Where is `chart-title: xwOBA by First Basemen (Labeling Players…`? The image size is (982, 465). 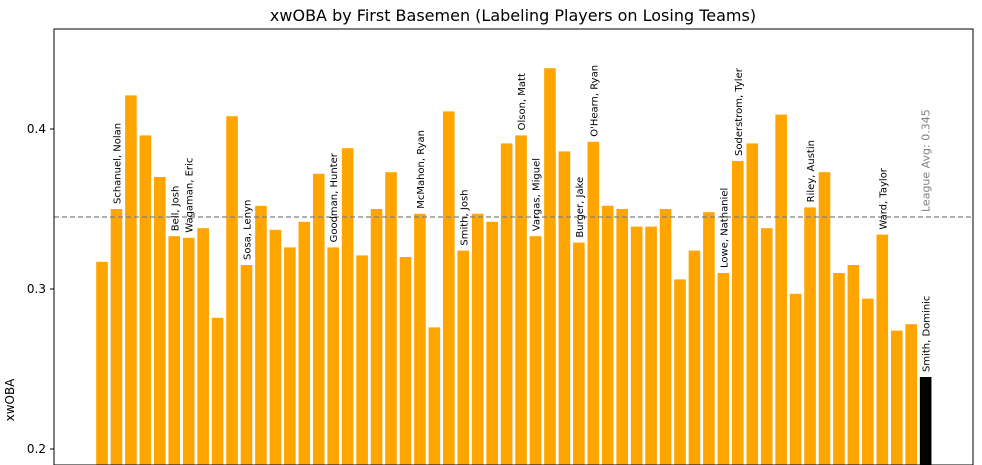 chart-title: xwOBA by First Basemen (Labeling Players… is located at coordinates (513, 15).